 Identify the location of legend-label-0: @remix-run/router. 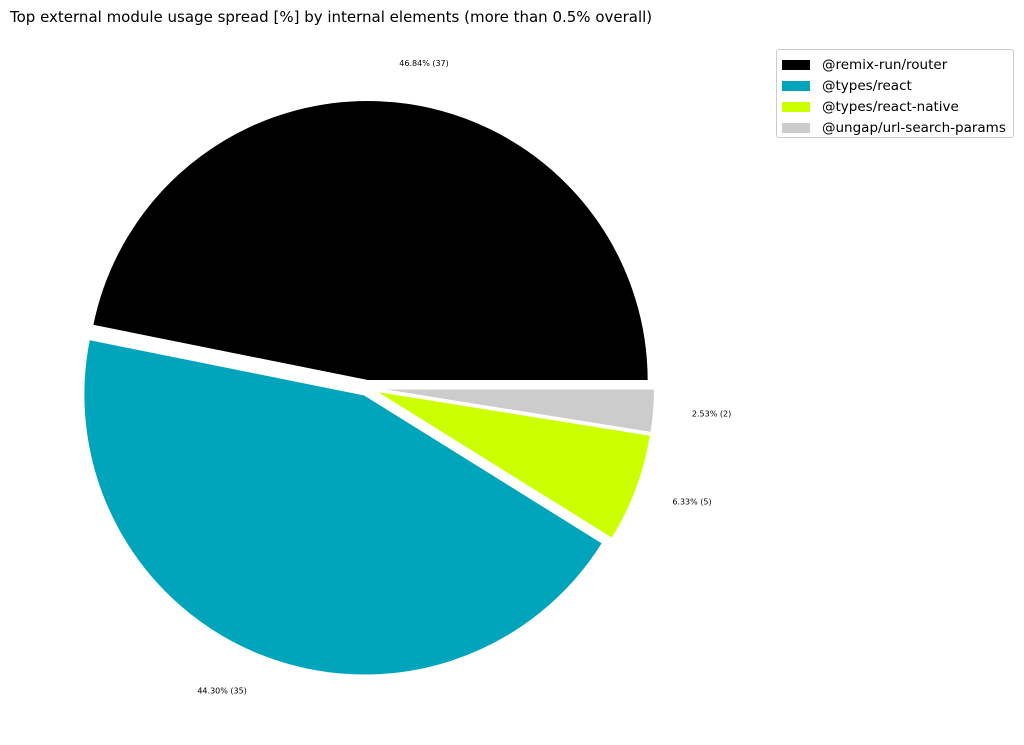
(885, 64).